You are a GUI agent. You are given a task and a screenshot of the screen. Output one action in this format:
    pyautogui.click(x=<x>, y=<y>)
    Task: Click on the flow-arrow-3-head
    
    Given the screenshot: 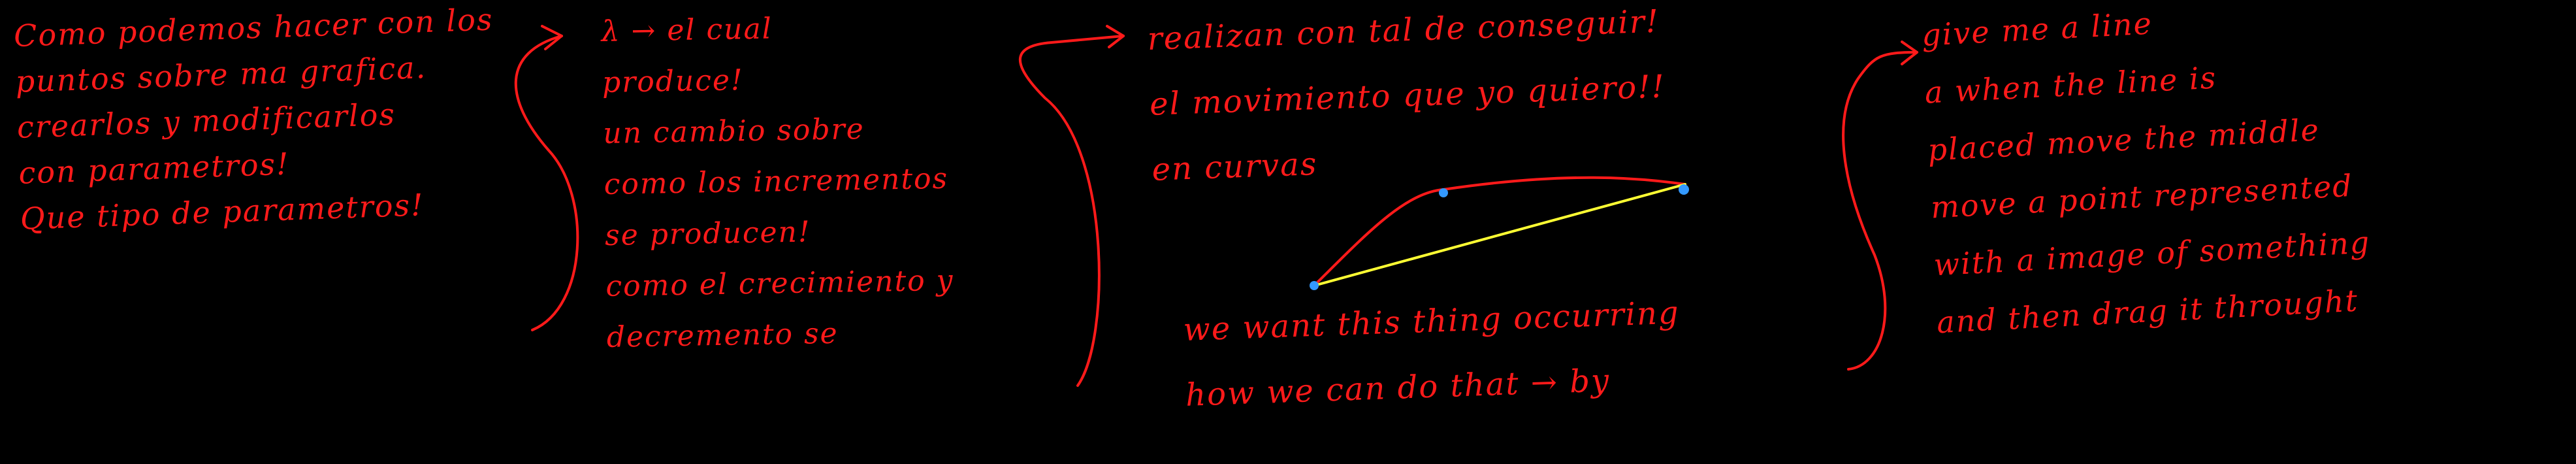 What is the action you would take?
    pyautogui.click(x=1909, y=53)
    